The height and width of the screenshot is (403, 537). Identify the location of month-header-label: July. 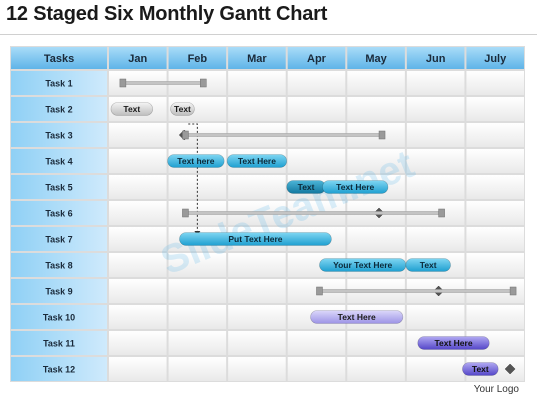
(495, 59).